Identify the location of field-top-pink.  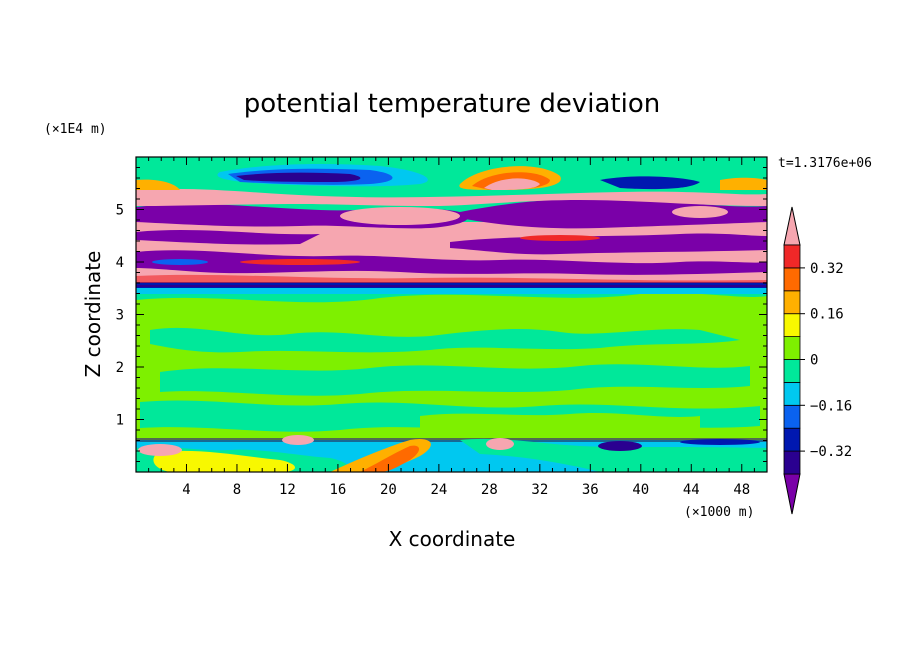
(451, 197).